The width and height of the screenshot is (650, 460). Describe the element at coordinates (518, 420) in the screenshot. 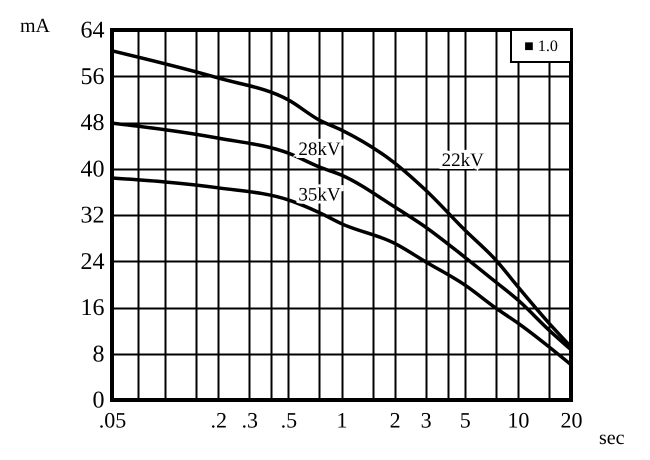

I see `x-tick-label: 10` at that location.